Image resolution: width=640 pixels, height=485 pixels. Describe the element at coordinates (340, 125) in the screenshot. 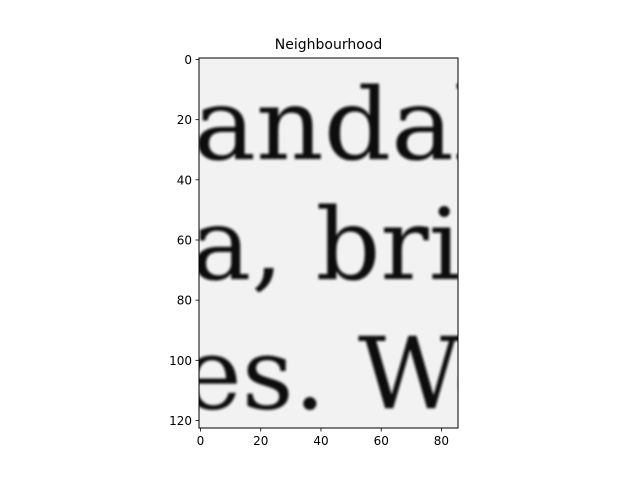

I see `image-text-line: andal` at that location.